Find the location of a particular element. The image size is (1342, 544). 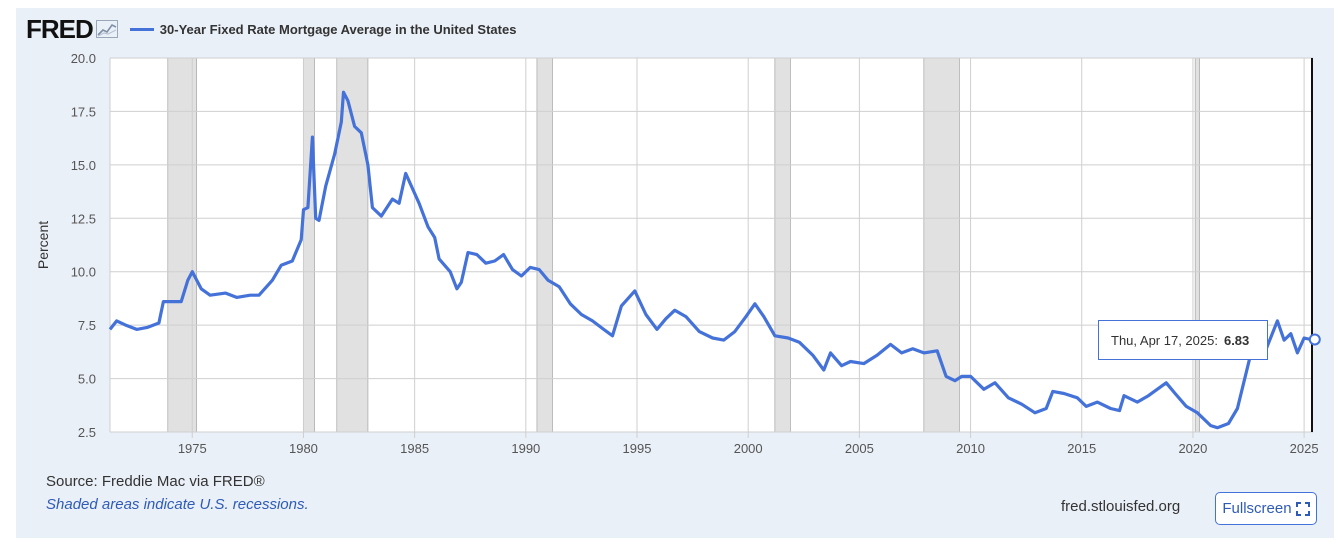

y-tick-label: 10.0 is located at coordinates (83, 272).